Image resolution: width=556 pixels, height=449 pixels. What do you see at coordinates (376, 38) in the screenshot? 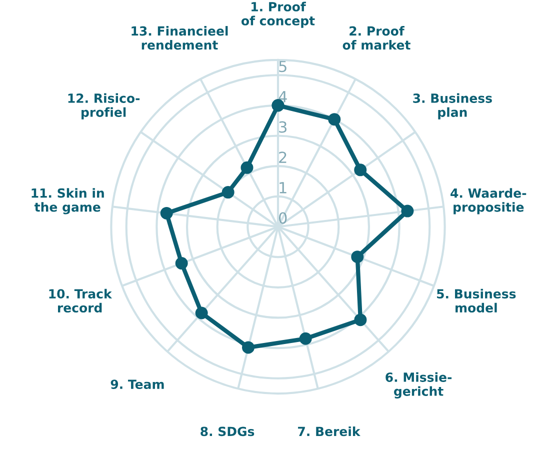
I see `spoke-label: 2. Proof of market` at bounding box center [376, 38].